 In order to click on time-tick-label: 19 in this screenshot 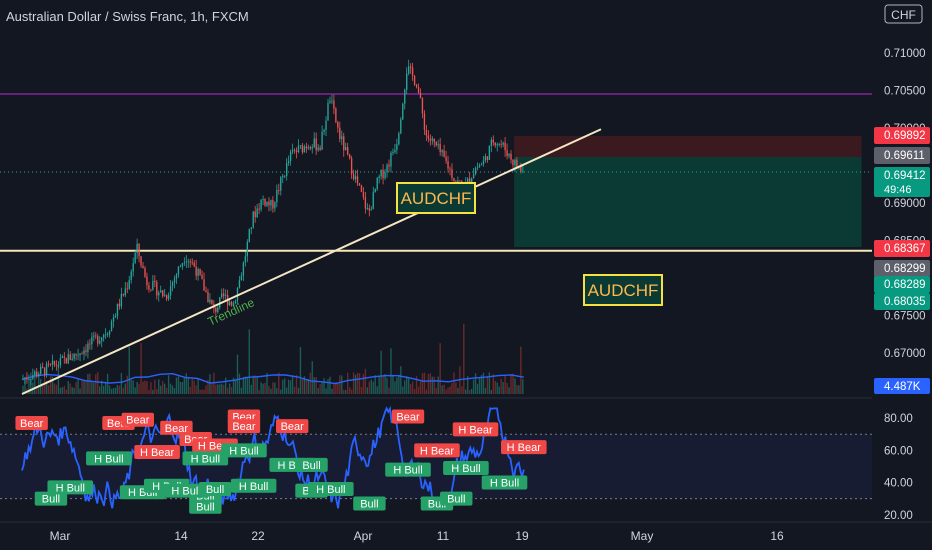, I will do `click(522, 536)`.